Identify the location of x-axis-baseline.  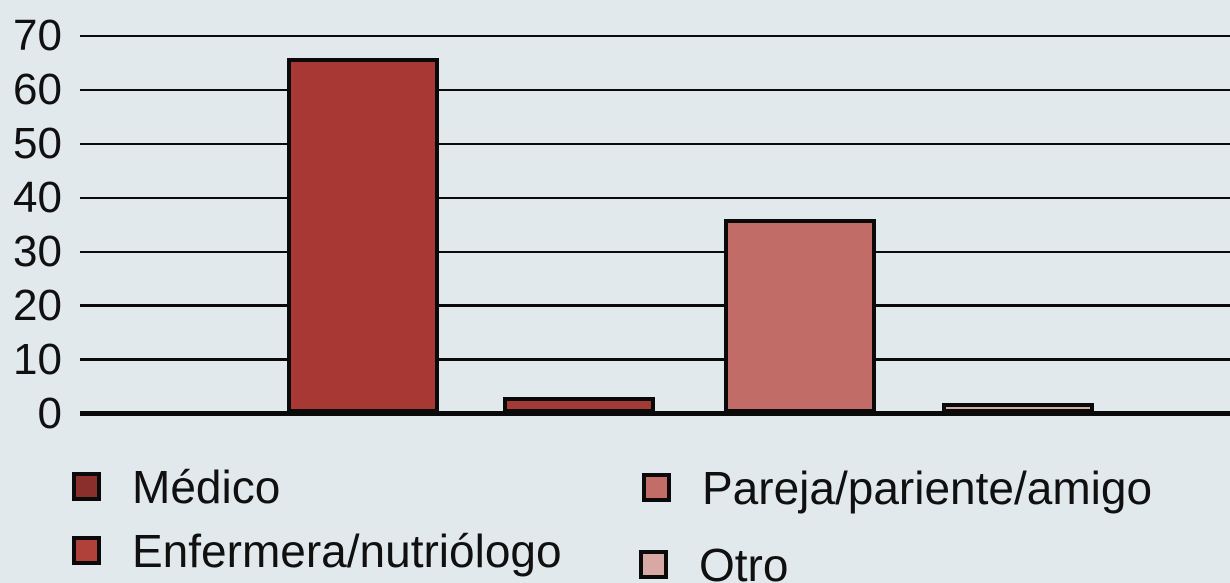
(655, 413).